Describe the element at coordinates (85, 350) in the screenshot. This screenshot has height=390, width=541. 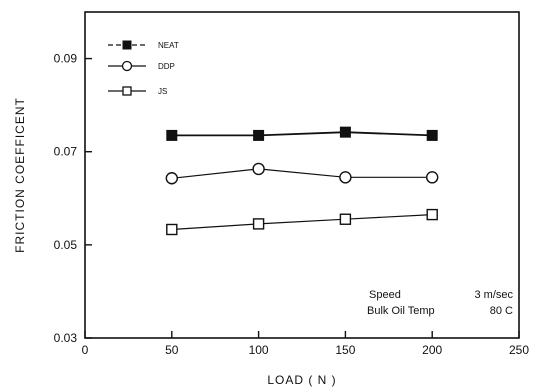
I see `x-tick-label: 0` at that location.